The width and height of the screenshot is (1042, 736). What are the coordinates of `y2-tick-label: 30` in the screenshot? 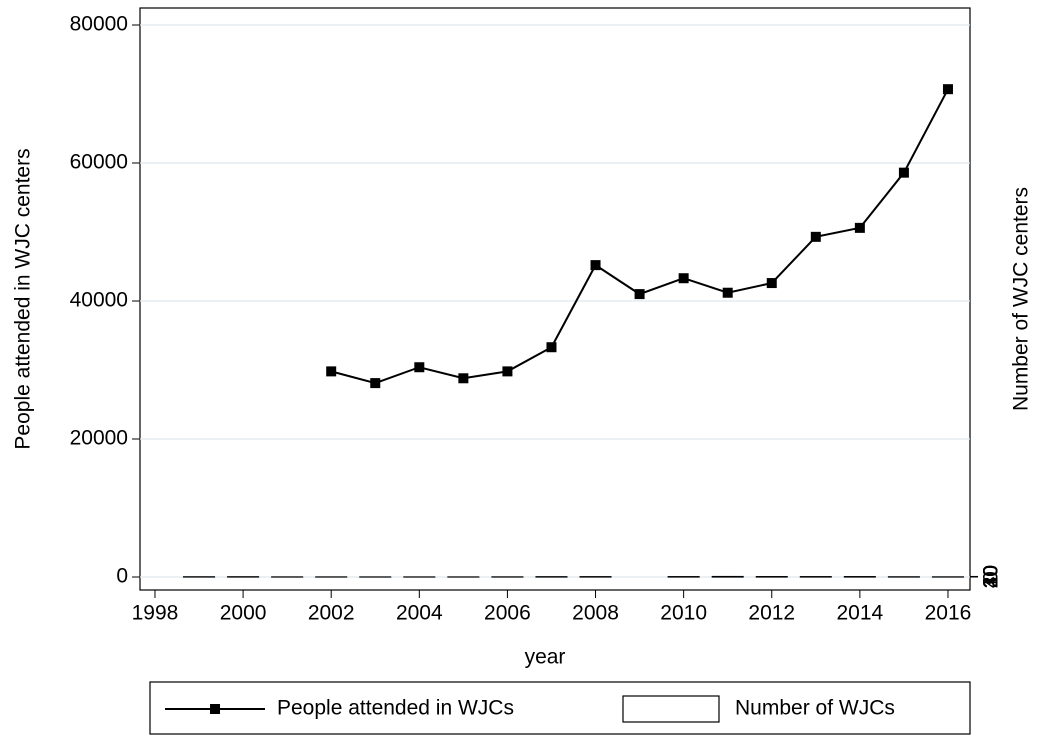 It's located at (991, 576).